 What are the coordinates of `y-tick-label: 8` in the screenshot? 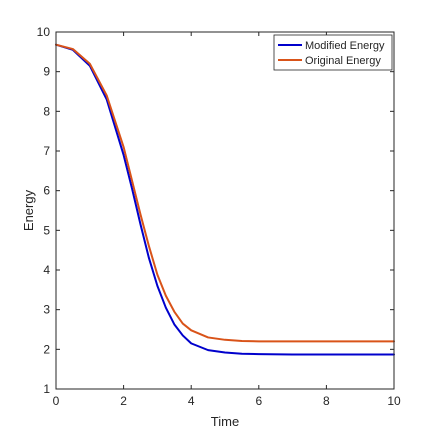 It's located at (46, 111).